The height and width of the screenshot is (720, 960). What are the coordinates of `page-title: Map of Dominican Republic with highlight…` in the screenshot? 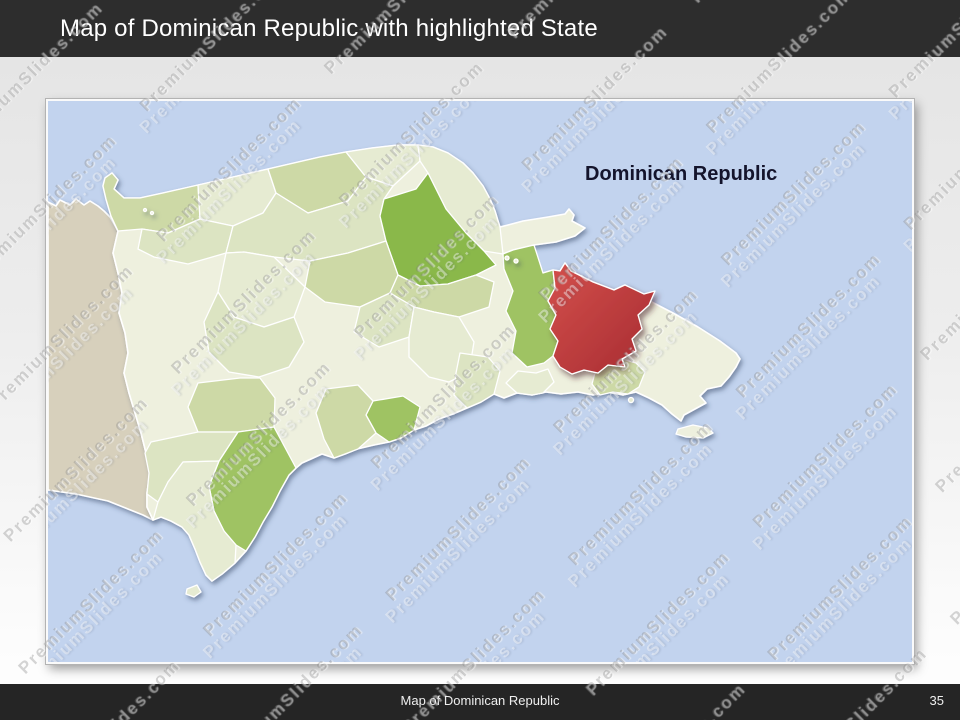 It's located at (329, 28).